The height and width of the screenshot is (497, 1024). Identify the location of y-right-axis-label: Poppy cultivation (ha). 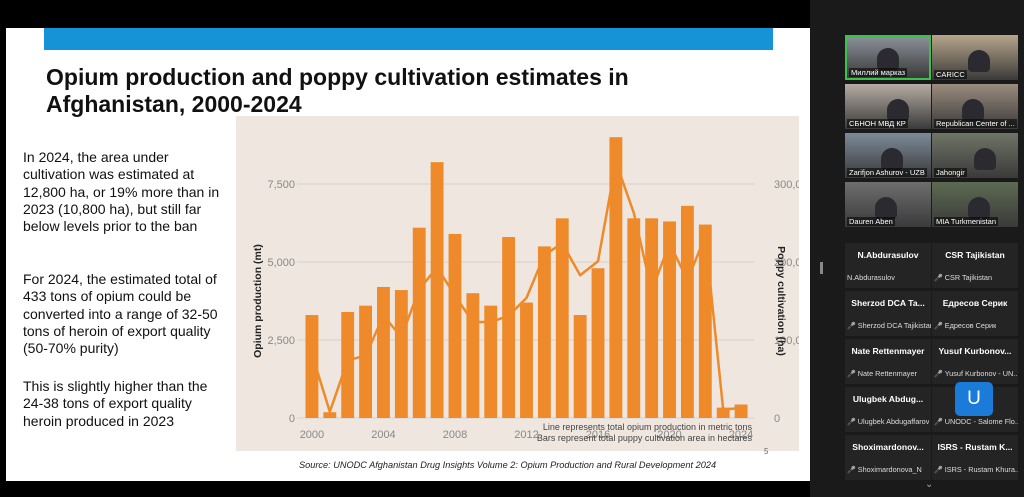
(781, 301).